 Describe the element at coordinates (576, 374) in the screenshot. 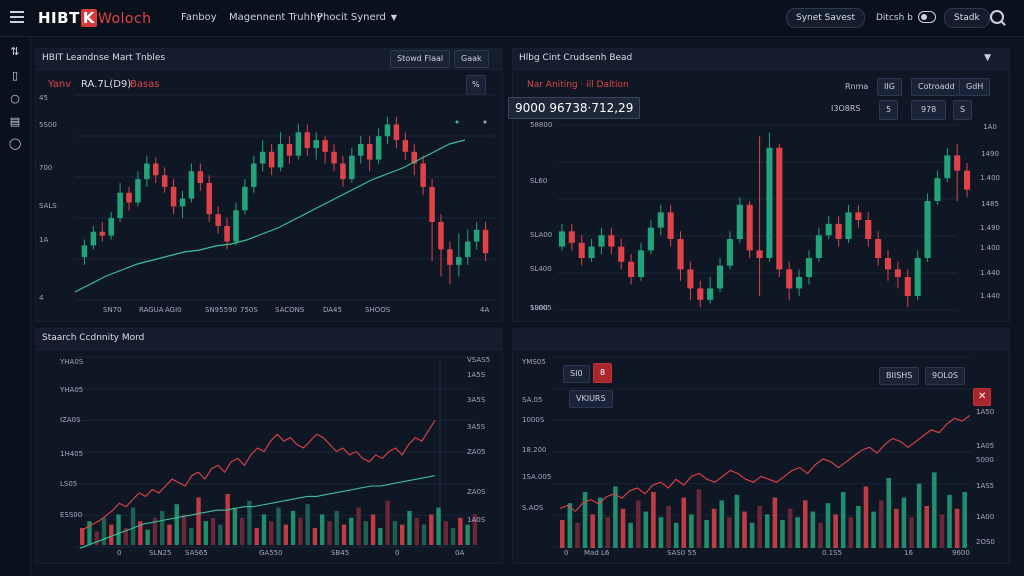

I see `si0-button: SI0` at that location.